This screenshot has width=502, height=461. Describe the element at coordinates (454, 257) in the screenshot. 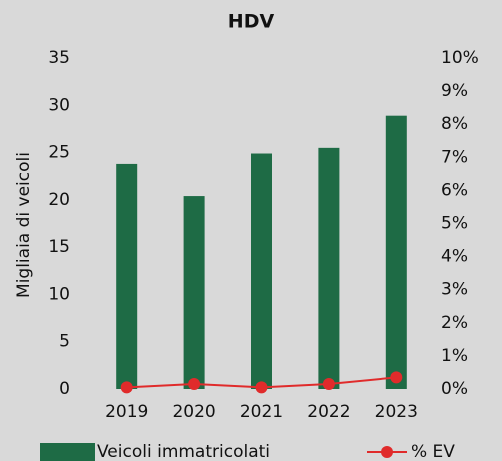

I see `y2-tick-label: 4%` at that location.